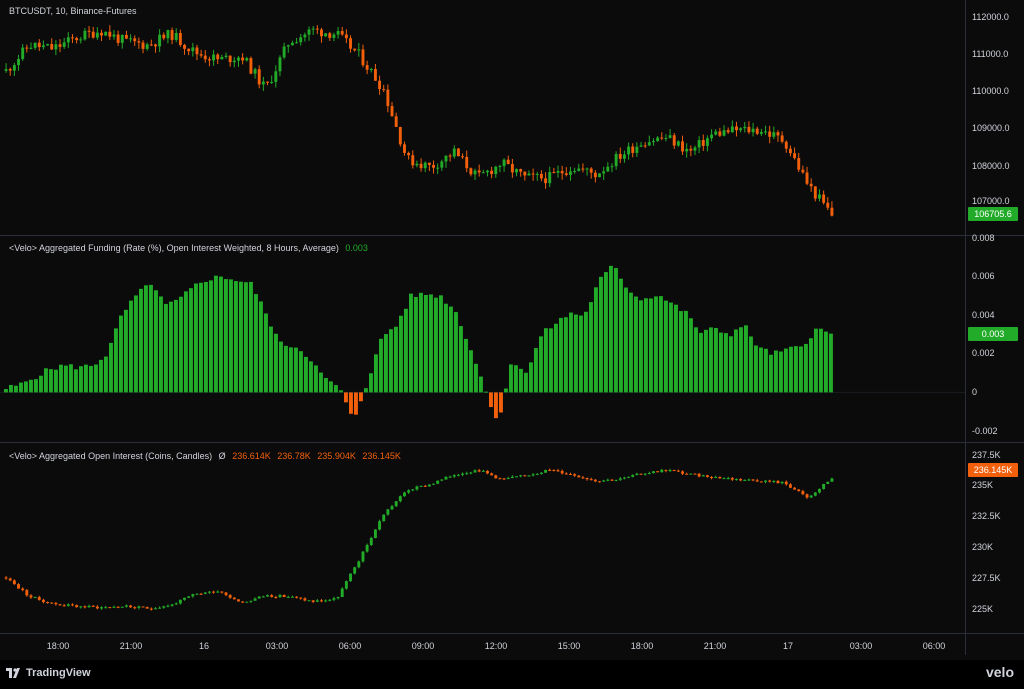 The width and height of the screenshot is (1024, 689). Describe the element at coordinates (999, 672) in the screenshot. I see `velo-logo: velo` at that location.